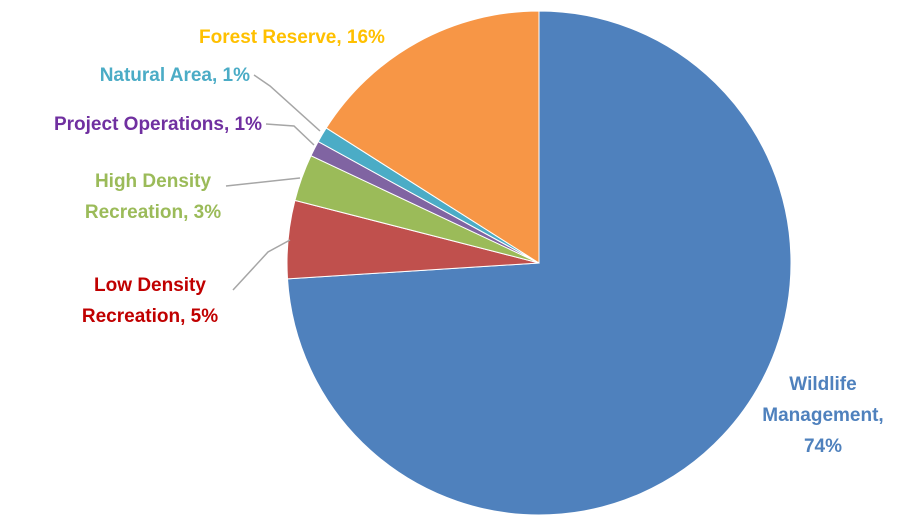 This screenshot has height=516, width=903. I want to click on label-project-operations: Project Operations, 1%, so click(158, 124).